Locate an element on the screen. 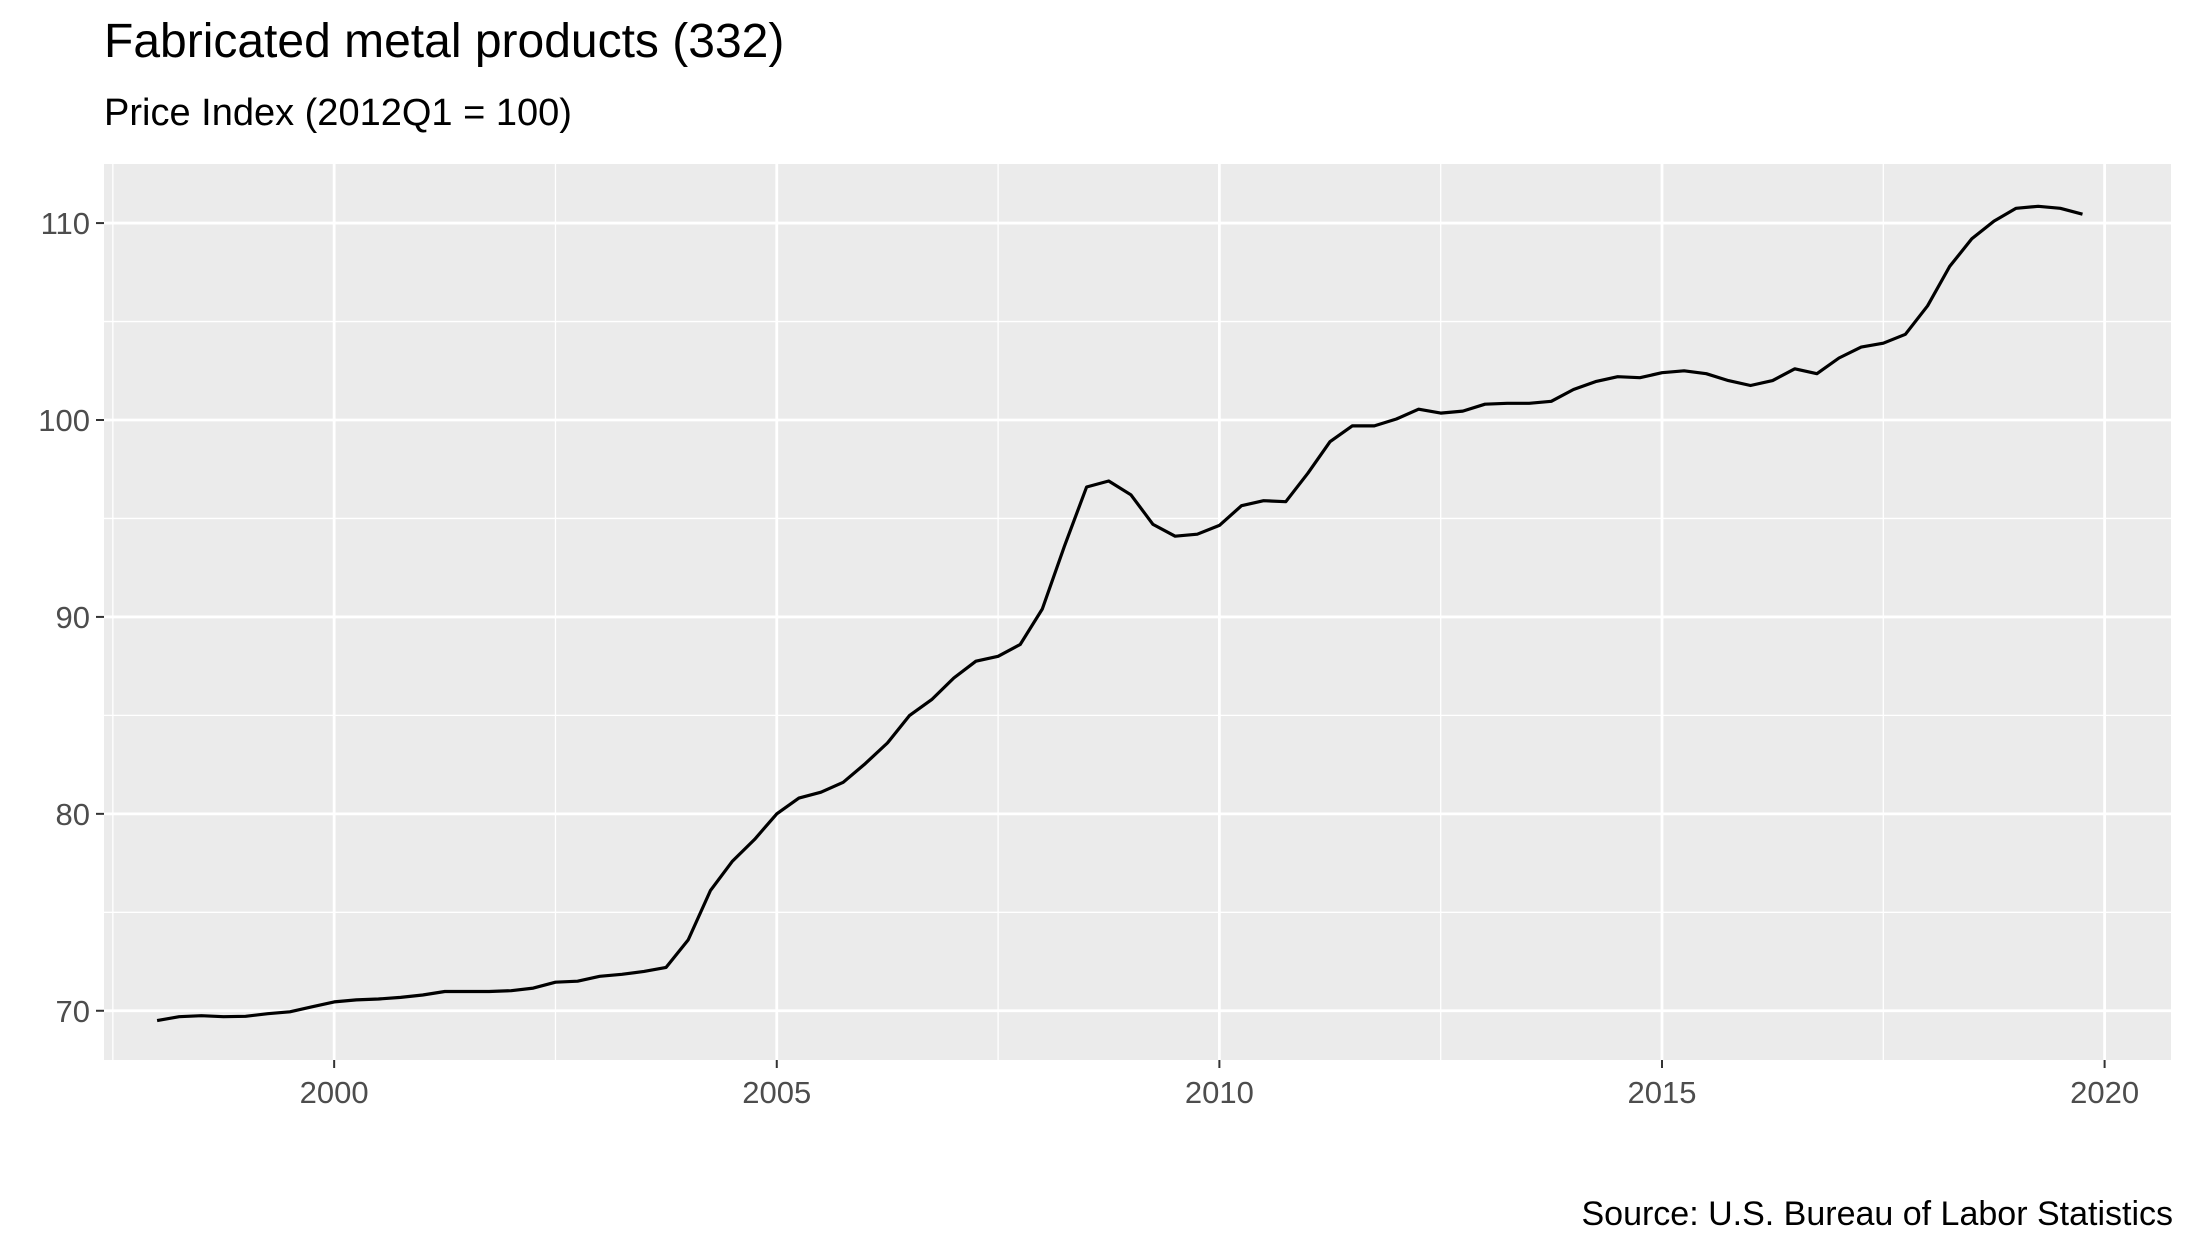  x-tick-label: 2005 is located at coordinates (776, 1092).